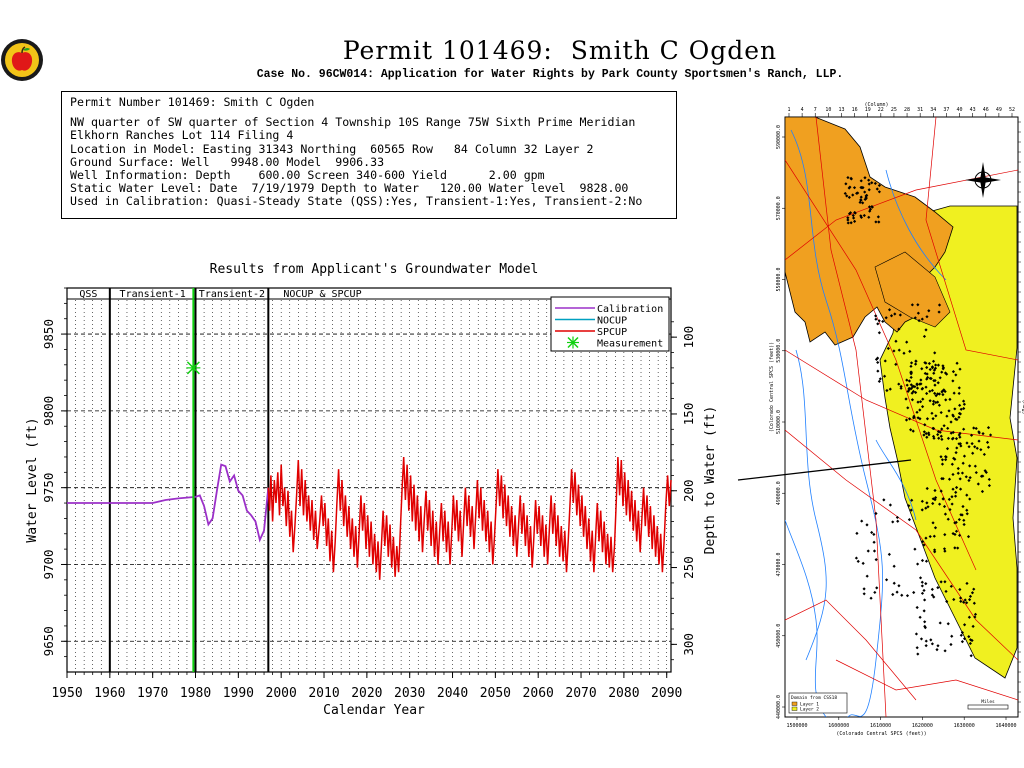 Image resolution: width=1024 pixels, height=768 pixels. Describe the element at coordinates (868, 110) in the screenshot. I see `map-top-tick-label: 19` at that location.